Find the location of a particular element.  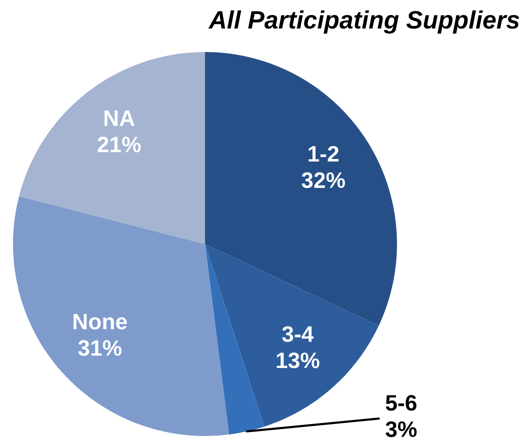

slice-label: 3-4 is located at coordinates (298, 334).